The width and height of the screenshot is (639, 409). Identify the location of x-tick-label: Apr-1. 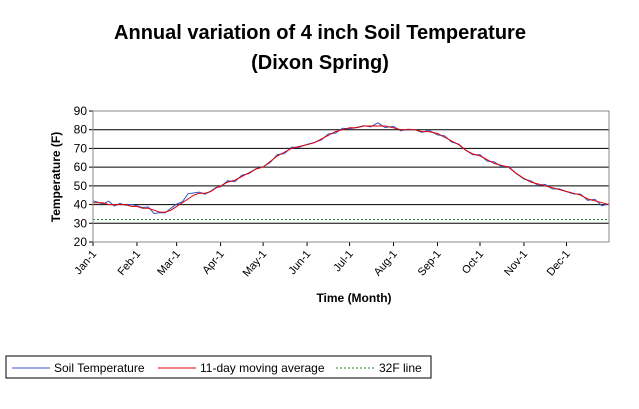
(213, 262).